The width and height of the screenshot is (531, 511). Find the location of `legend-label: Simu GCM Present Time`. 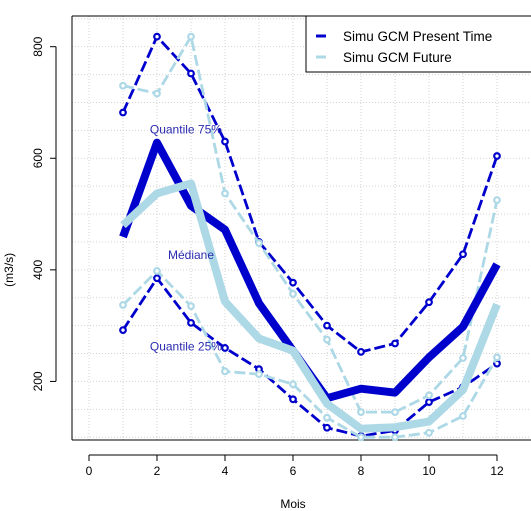

legend-label: Simu GCM Present Time is located at coordinates (417, 36).